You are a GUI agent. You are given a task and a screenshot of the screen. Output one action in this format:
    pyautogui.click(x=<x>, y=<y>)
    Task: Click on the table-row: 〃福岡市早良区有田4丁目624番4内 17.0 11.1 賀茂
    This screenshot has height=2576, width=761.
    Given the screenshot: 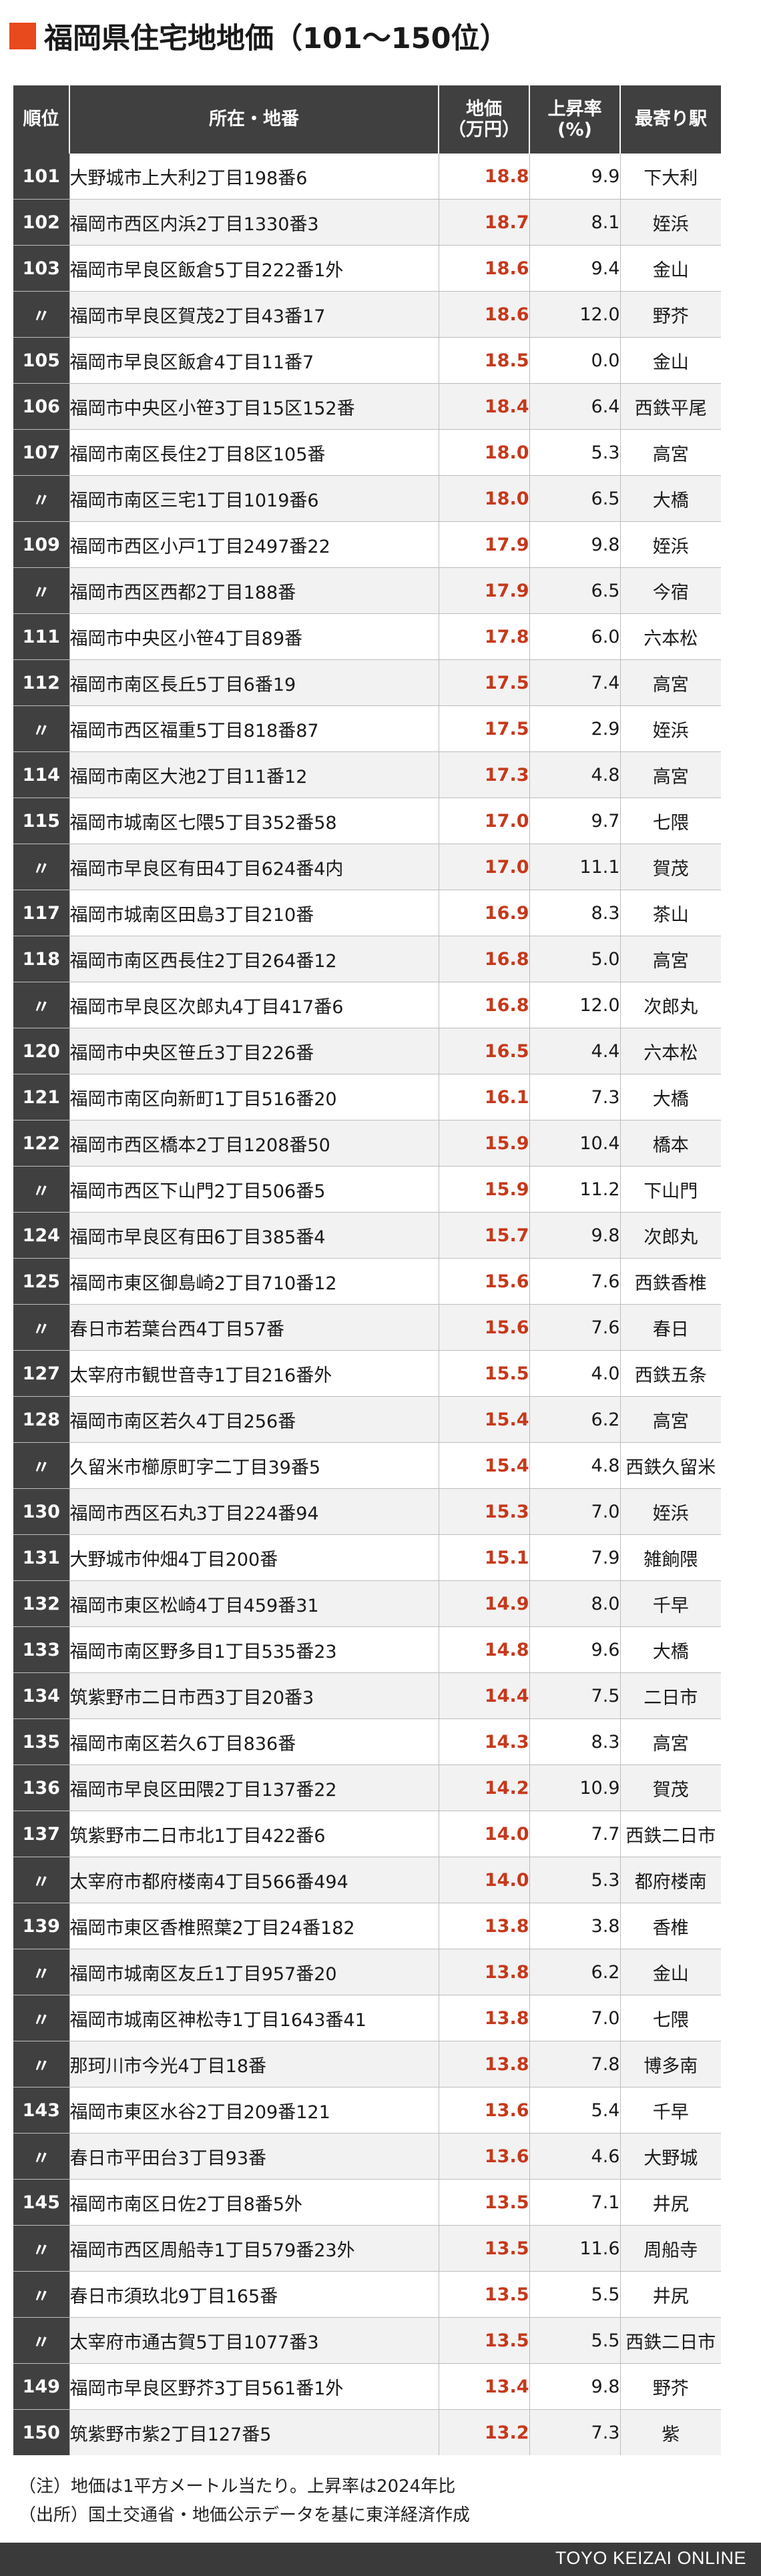 What is the action you would take?
    pyautogui.click(x=367, y=867)
    